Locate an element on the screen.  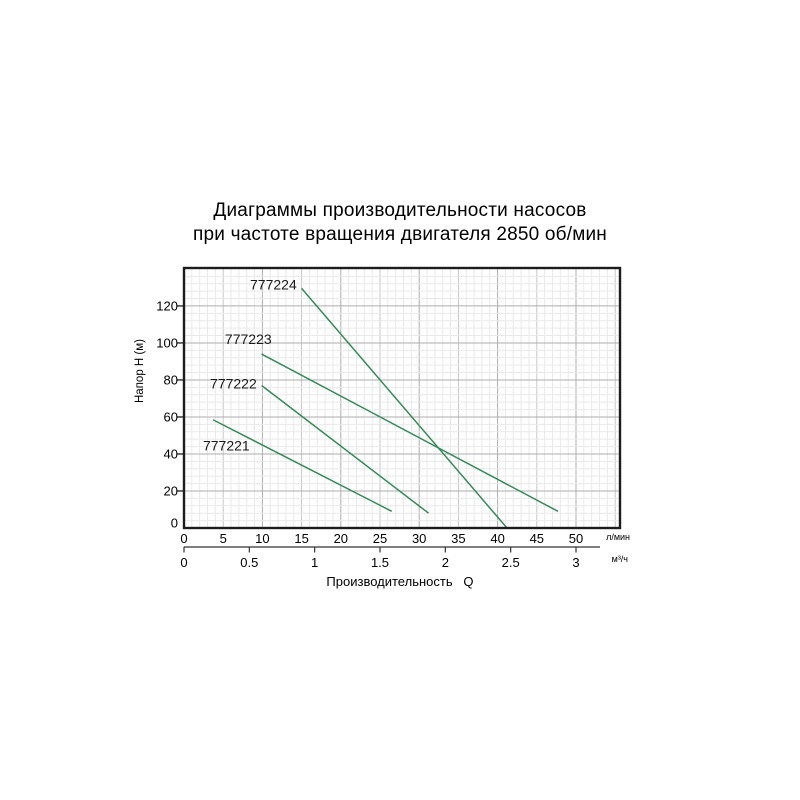
x-tick-label-lpm: 15 is located at coordinates (301, 538).